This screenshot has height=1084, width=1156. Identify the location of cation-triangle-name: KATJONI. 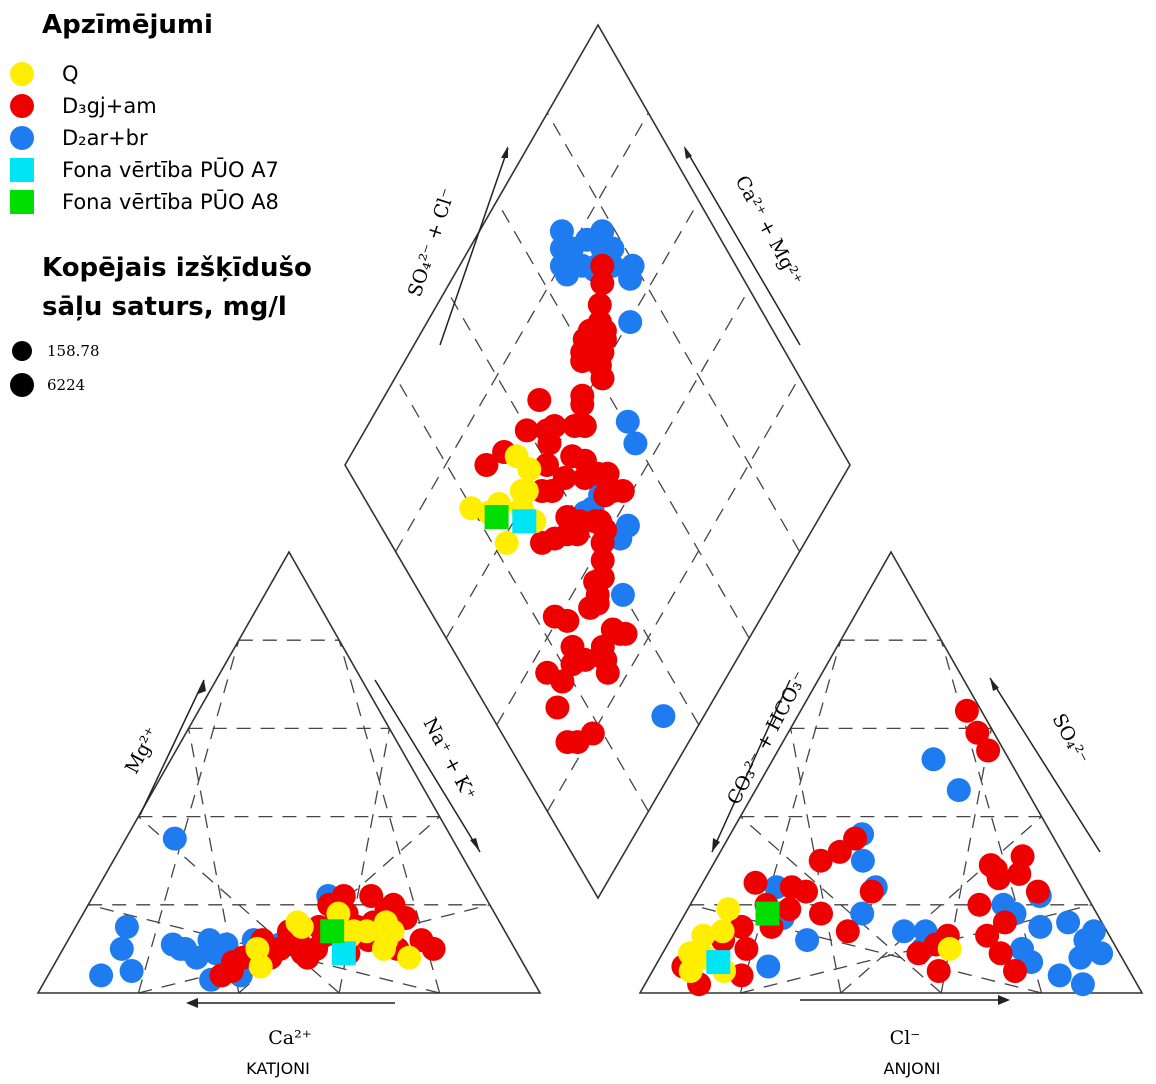
(278, 1068).